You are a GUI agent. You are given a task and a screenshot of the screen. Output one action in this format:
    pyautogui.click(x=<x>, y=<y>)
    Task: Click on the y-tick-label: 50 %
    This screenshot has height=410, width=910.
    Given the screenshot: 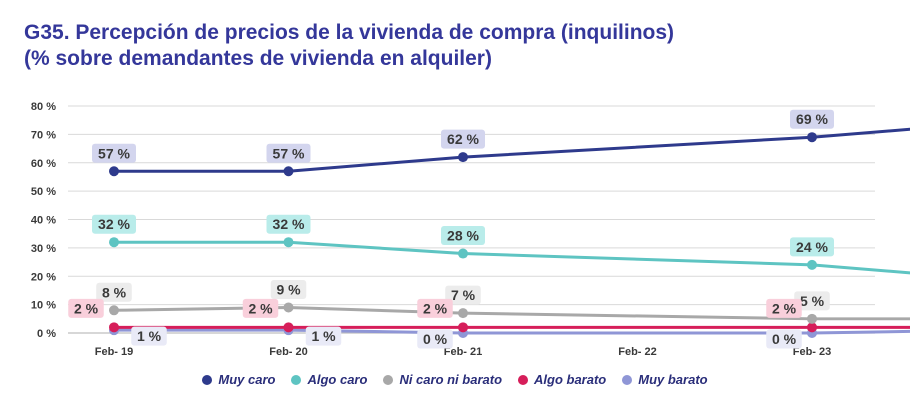 What is the action you would take?
    pyautogui.click(x=43, y=192)
    